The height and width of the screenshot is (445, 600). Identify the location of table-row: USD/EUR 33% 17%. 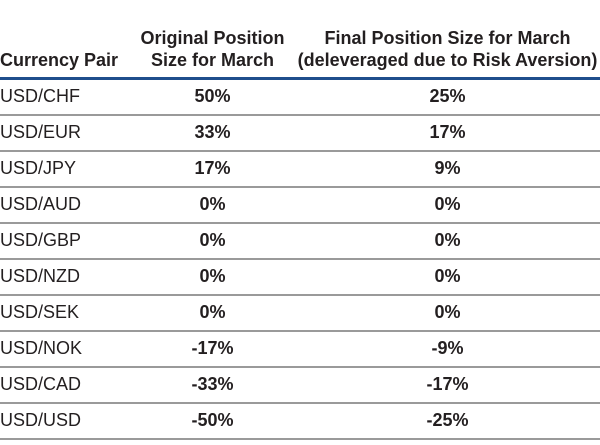
(300, 133).